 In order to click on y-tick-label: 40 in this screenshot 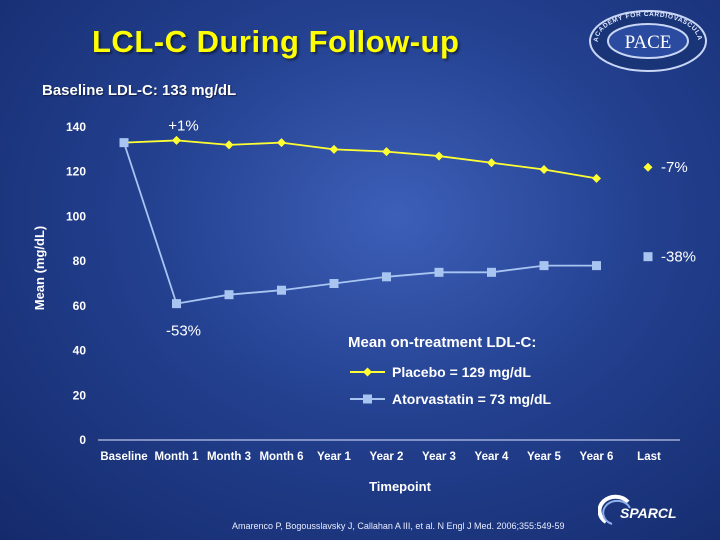, I will do `click(80, 351)`.